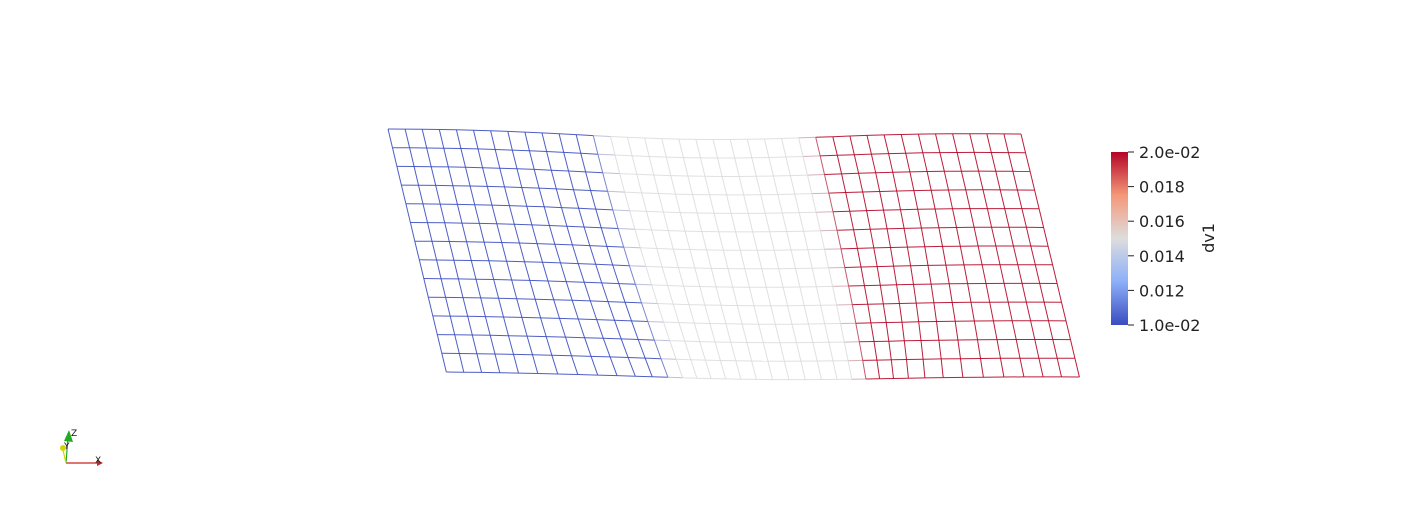  I want to click on color-bar-tick-label: 0.016, so click(1162, 221).